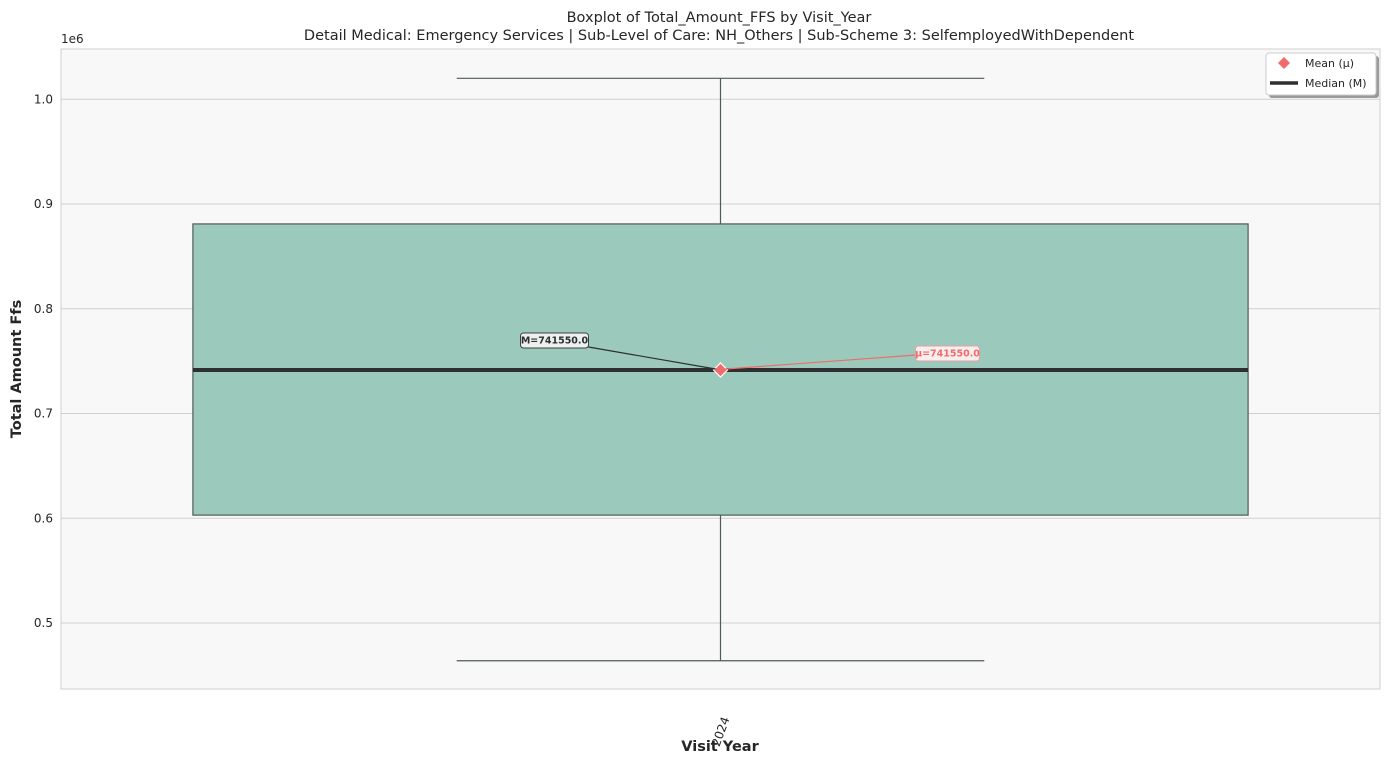 This screenshot has height=763, width=1389. What do you see at coordinates (43, 623) in the screenshot?
I see `y-tick-label: 0.5` at bounding box center [43, 623].